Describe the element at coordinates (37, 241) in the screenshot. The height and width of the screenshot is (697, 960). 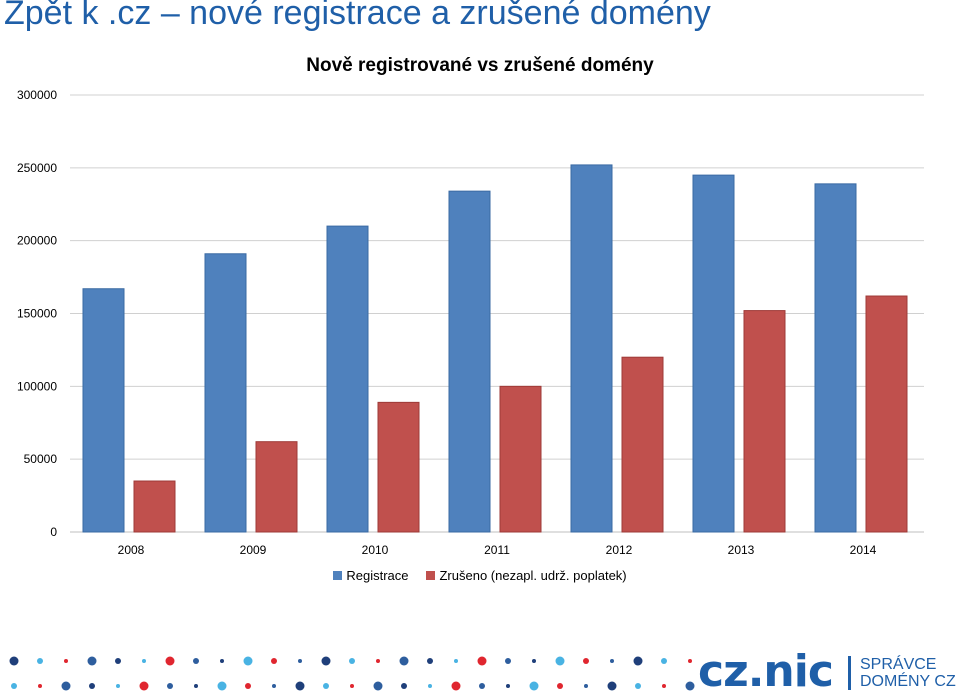
I see `y-tick-label: 200000` at that location.